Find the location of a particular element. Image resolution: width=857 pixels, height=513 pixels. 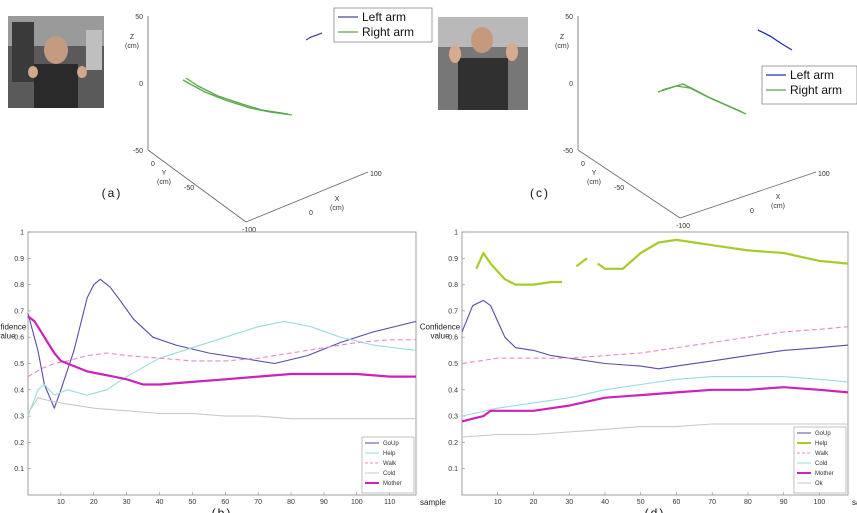

x-tick-label: 20 is located at coordinates (94, 502).